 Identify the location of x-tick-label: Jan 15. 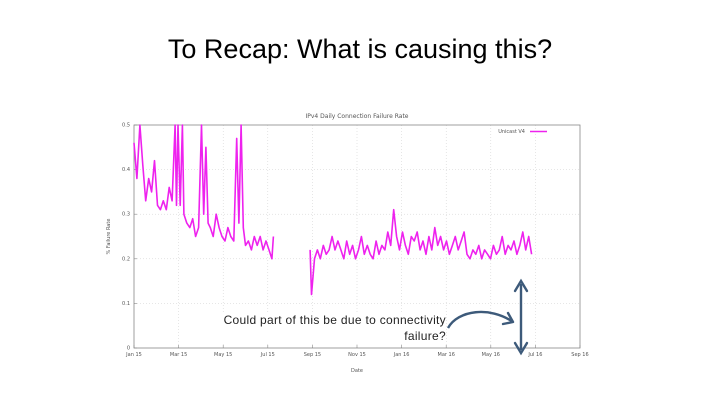
(133, 355).